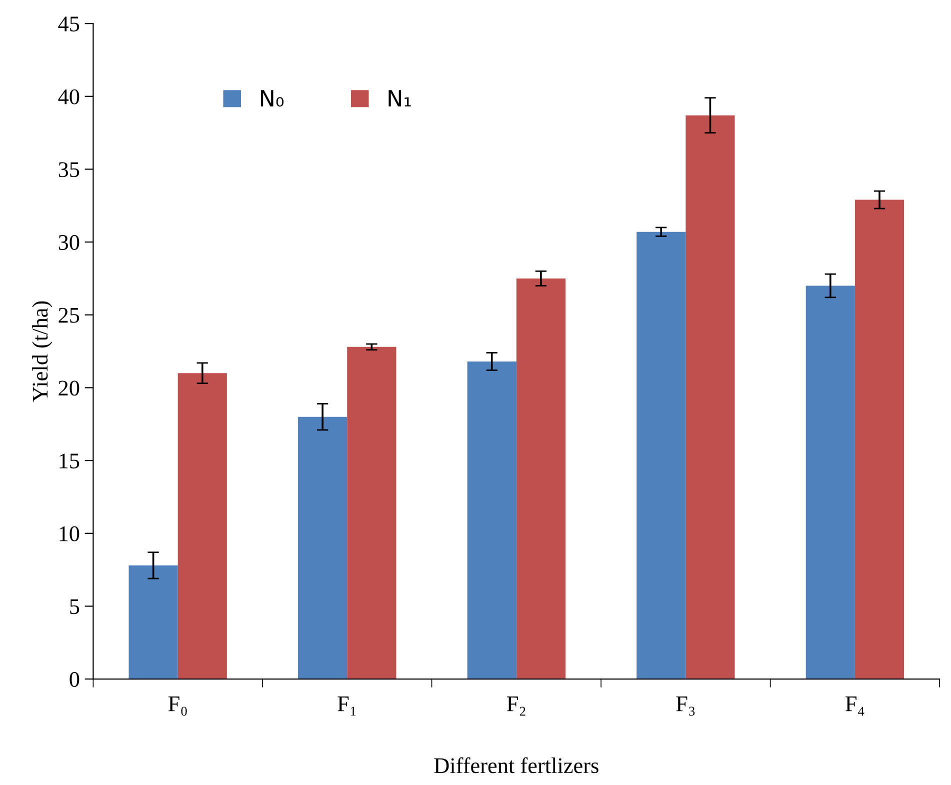 The width and height of the screenshot is (951, 785). Describe the element at coordinates (69, 96) in the screenshot. I see `y-tick-label: 40` at that location.